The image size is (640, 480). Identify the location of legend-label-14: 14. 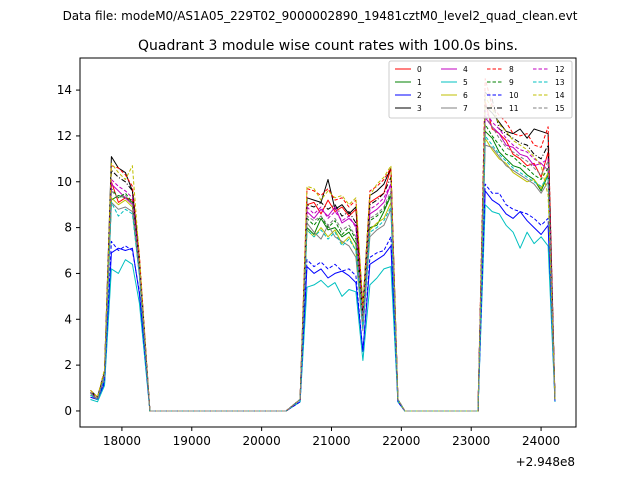
(560, 95).